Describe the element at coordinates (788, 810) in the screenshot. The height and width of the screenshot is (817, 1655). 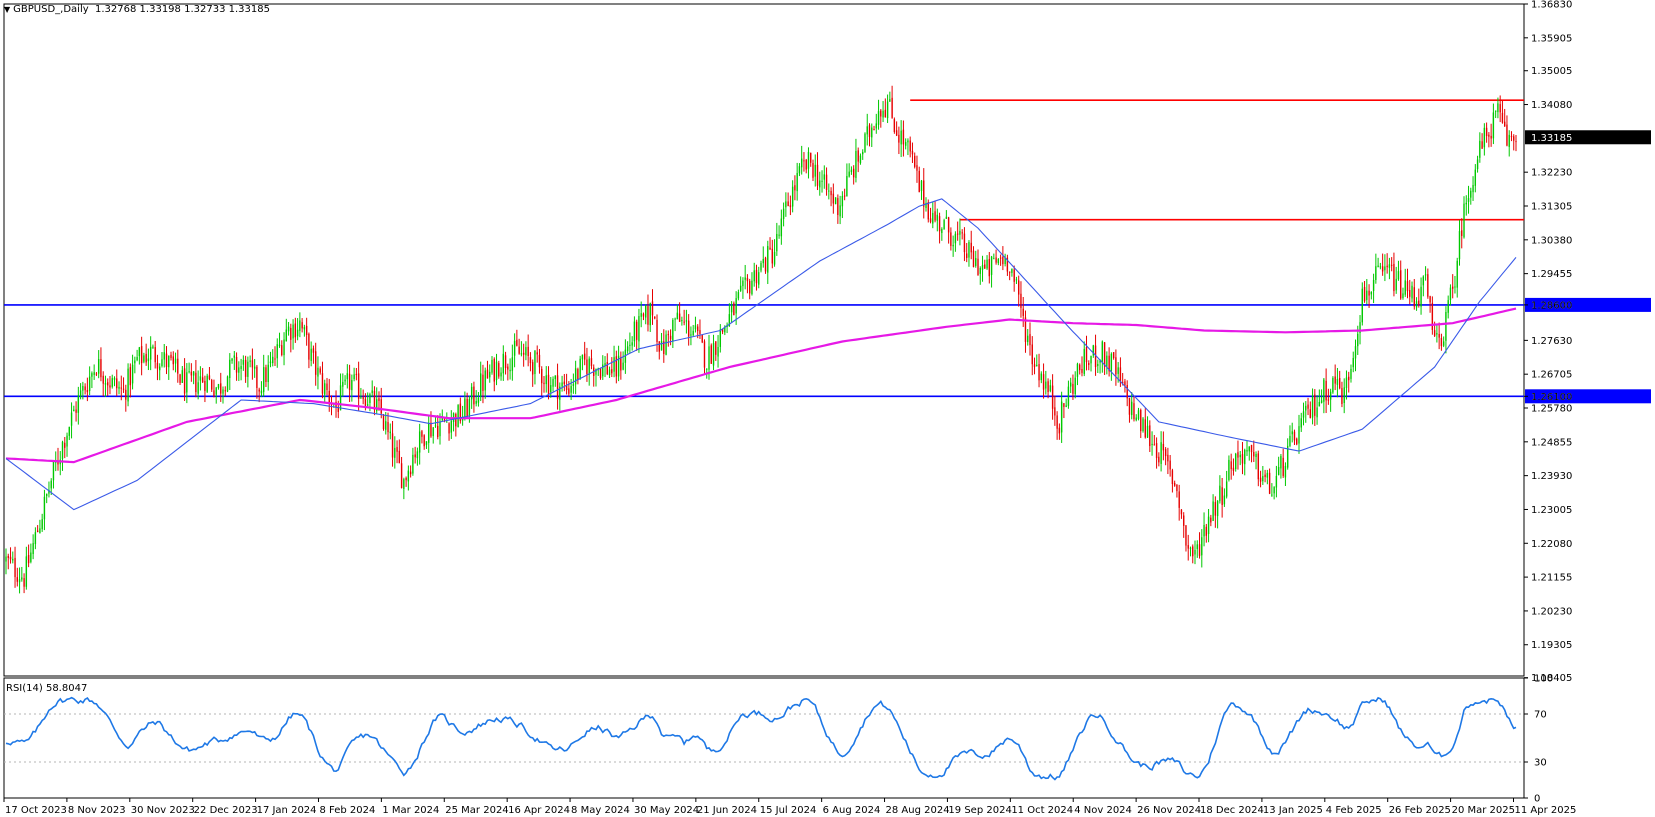
I see `date-tick-label: 15 Jul 2024` at that location.